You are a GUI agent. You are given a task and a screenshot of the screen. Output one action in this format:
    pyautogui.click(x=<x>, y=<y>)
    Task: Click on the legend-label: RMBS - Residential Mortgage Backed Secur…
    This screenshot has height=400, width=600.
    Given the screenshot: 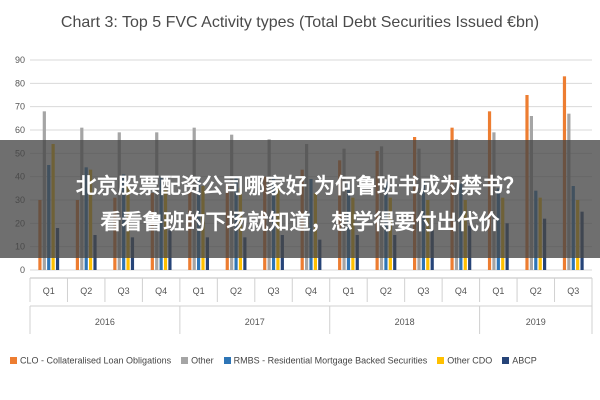 What is the action you would take?
    pyautogui.click(x=330, y=360)
    